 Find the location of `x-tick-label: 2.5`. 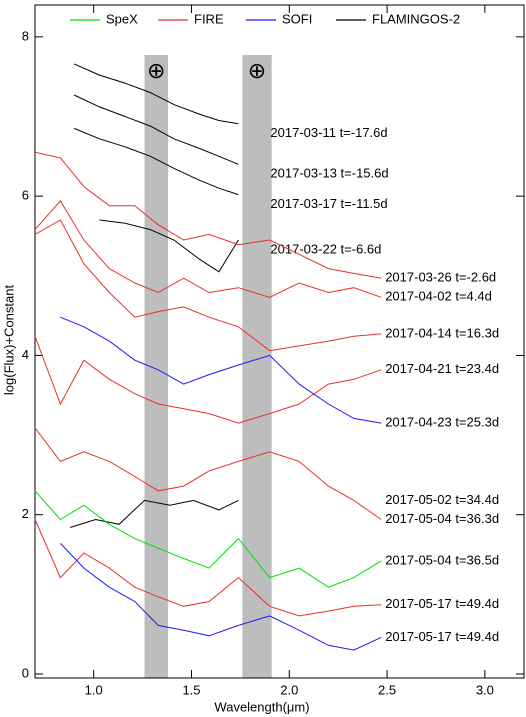

x-tick-label: 2.5 is located at coordinates (387, 689).